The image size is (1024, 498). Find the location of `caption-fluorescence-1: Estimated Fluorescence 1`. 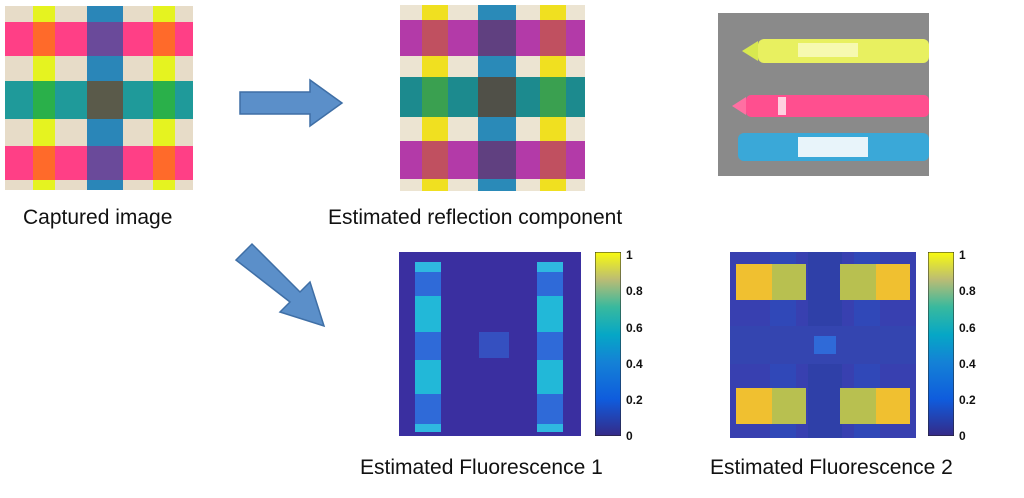

caption-fluorescence-1: Estimated Fluorescence 1 is located at coordinates (481, 467).